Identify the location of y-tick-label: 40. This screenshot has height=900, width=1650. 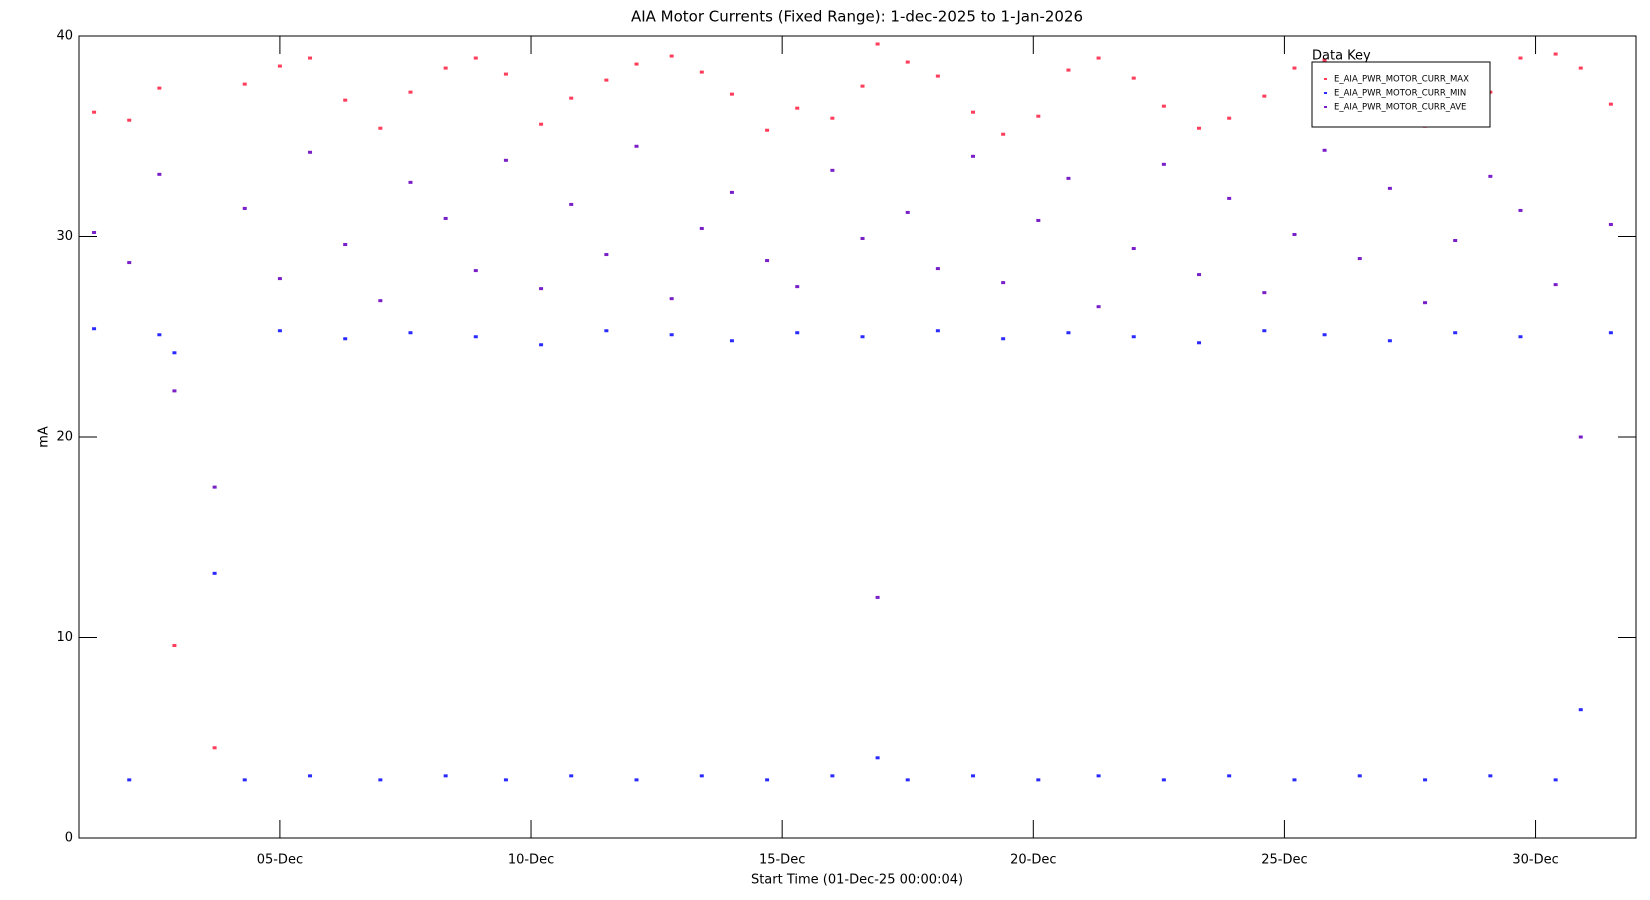
(64, 36).